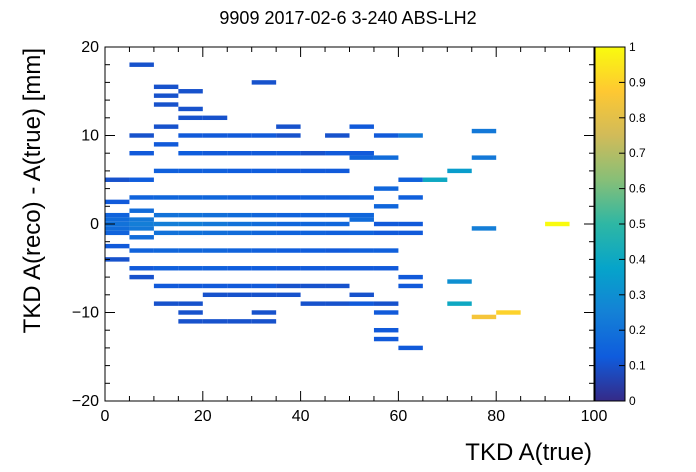 Image resolution: width=696 pixels, height=472 pixels. What do you see at coordinates (528, 452) in the screenshot?
I see `x-axis-label: TKD A(true)` at bounding box center [528, 452].